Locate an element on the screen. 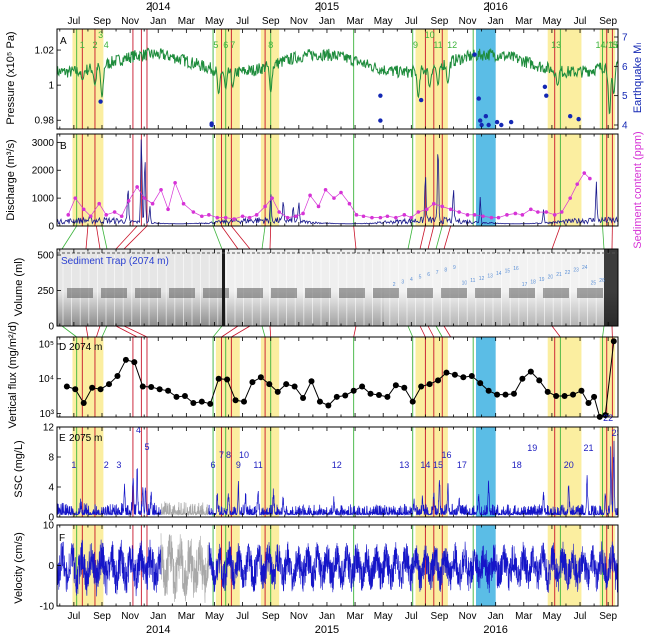 Image resolution: width=650 pixels, height=637 pixels. event-label-e: 2 is located at coordinates (106, 465).